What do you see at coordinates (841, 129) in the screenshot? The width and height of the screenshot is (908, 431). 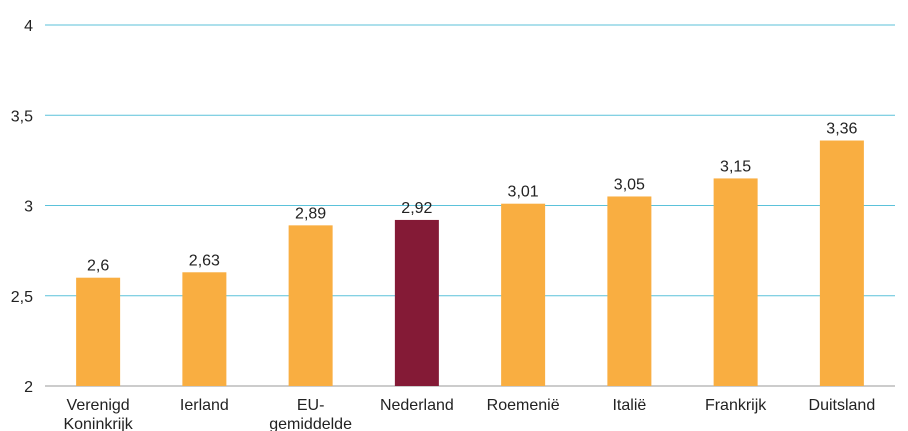 I see `data-label: 3,36` at bounding box center [841, 129].